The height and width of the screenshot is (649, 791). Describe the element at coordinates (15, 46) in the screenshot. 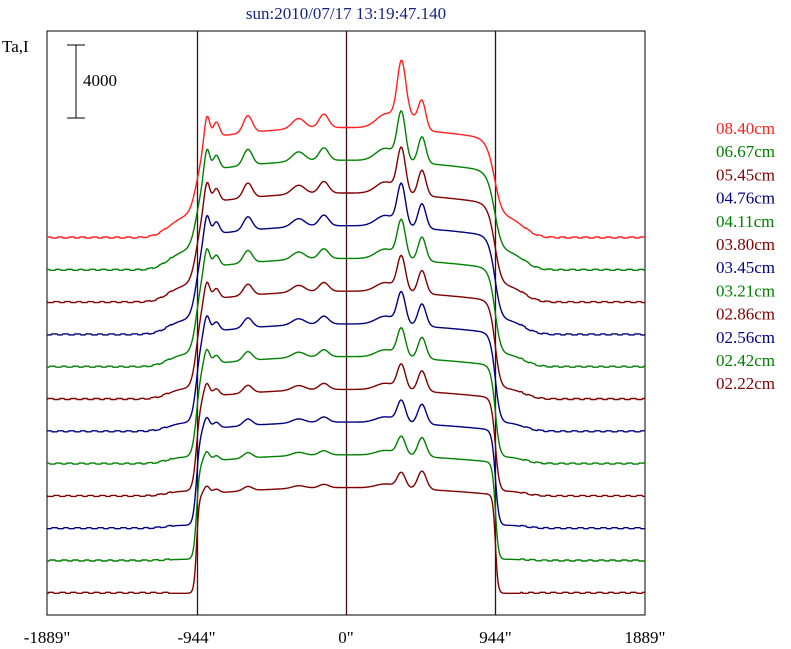

I see `y-axis-label: Ta,I` at that location.